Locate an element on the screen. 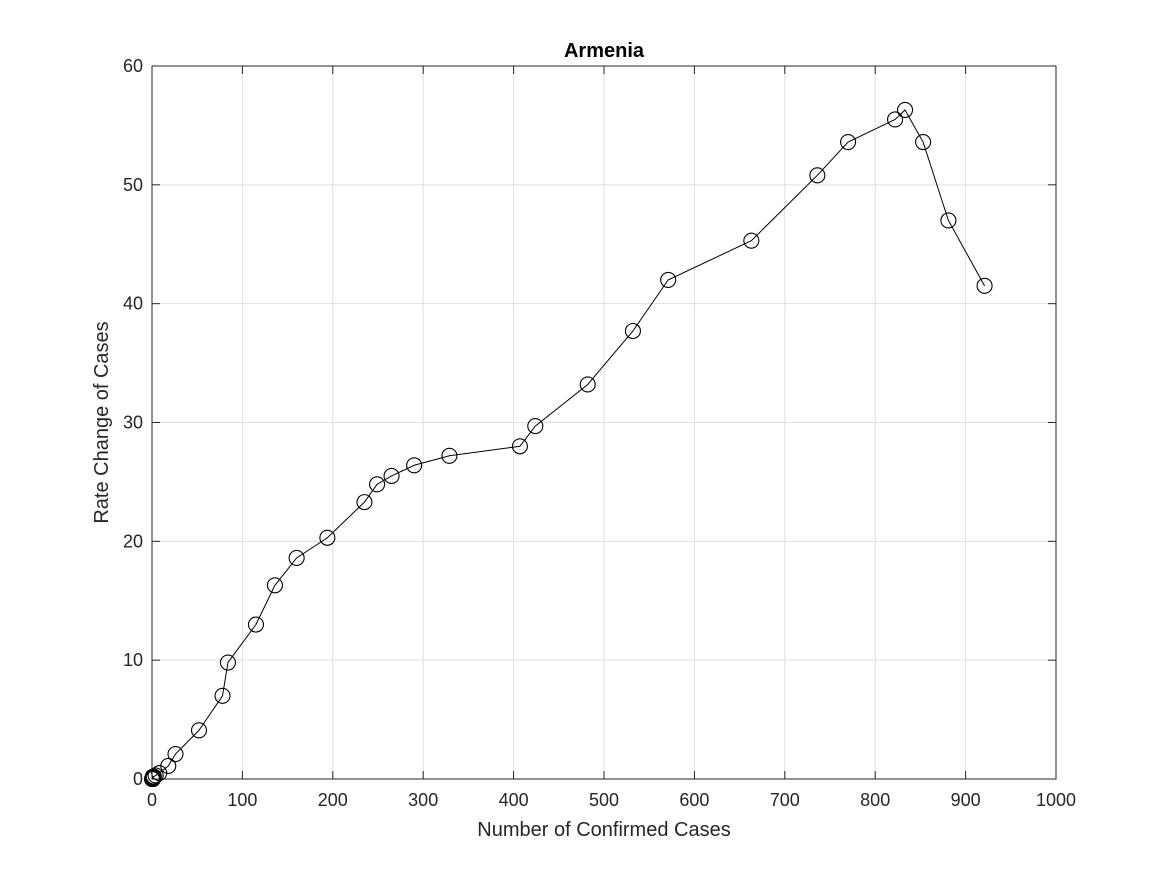 The height and width of the screenshot is (875, 1167). x-tick-label: 600 is located at coordinates (694, 800).